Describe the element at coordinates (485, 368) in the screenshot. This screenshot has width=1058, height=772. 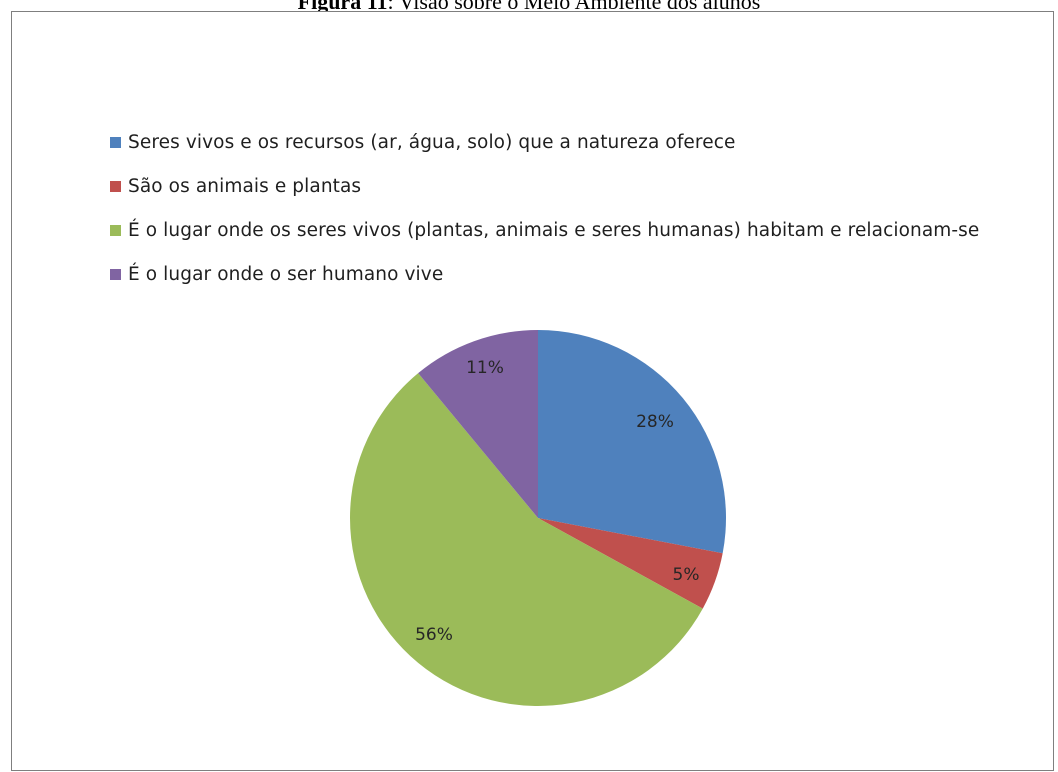
I see `slice-data-label: 11%` at that location.